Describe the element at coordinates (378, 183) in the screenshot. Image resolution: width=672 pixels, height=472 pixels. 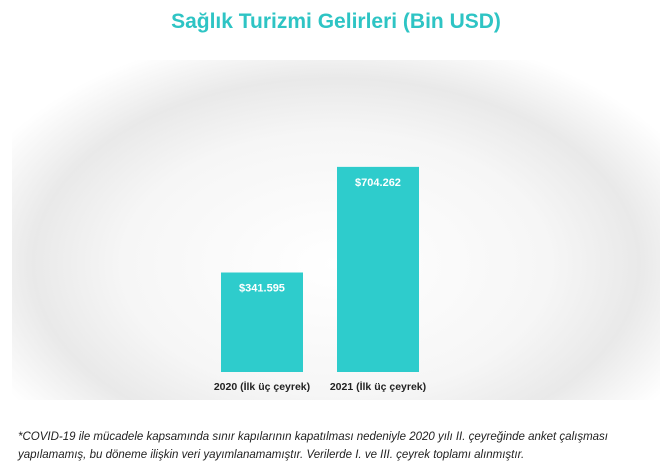
I see `data-label-2: $704.262` at that location.